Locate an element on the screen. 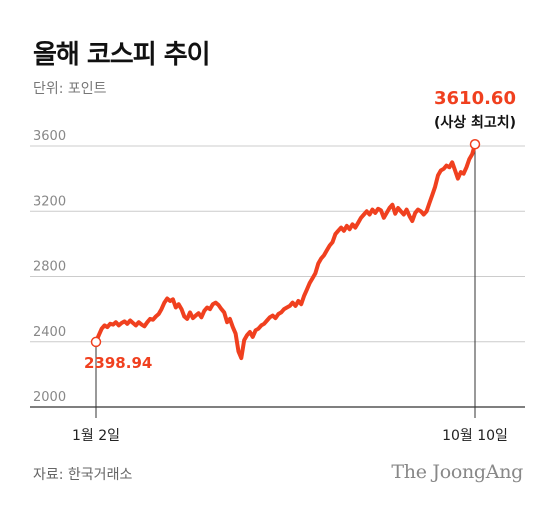 The width and height of the screenshot is (559, 510). y-tick-label: 2400 is located at coordinates (49, 332).